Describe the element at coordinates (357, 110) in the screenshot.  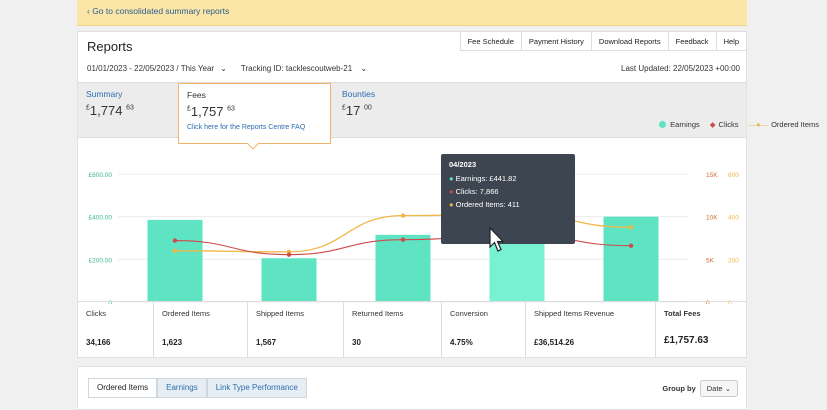
I see `tab-bounties-value: £17 00` at that location.